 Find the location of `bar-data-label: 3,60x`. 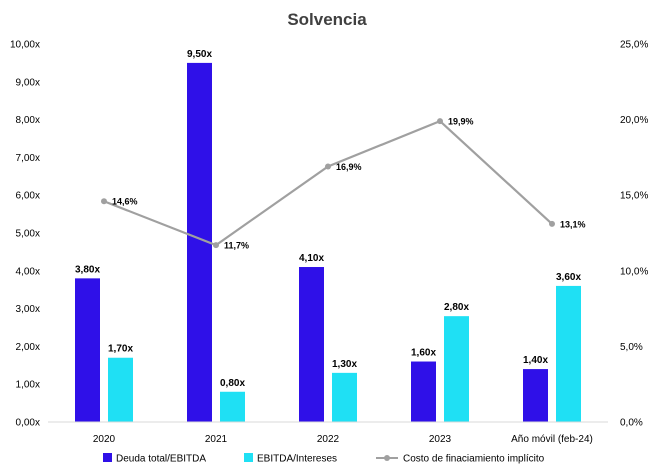

bar-data-label: 3,60x is located at coordinates (568, 277).